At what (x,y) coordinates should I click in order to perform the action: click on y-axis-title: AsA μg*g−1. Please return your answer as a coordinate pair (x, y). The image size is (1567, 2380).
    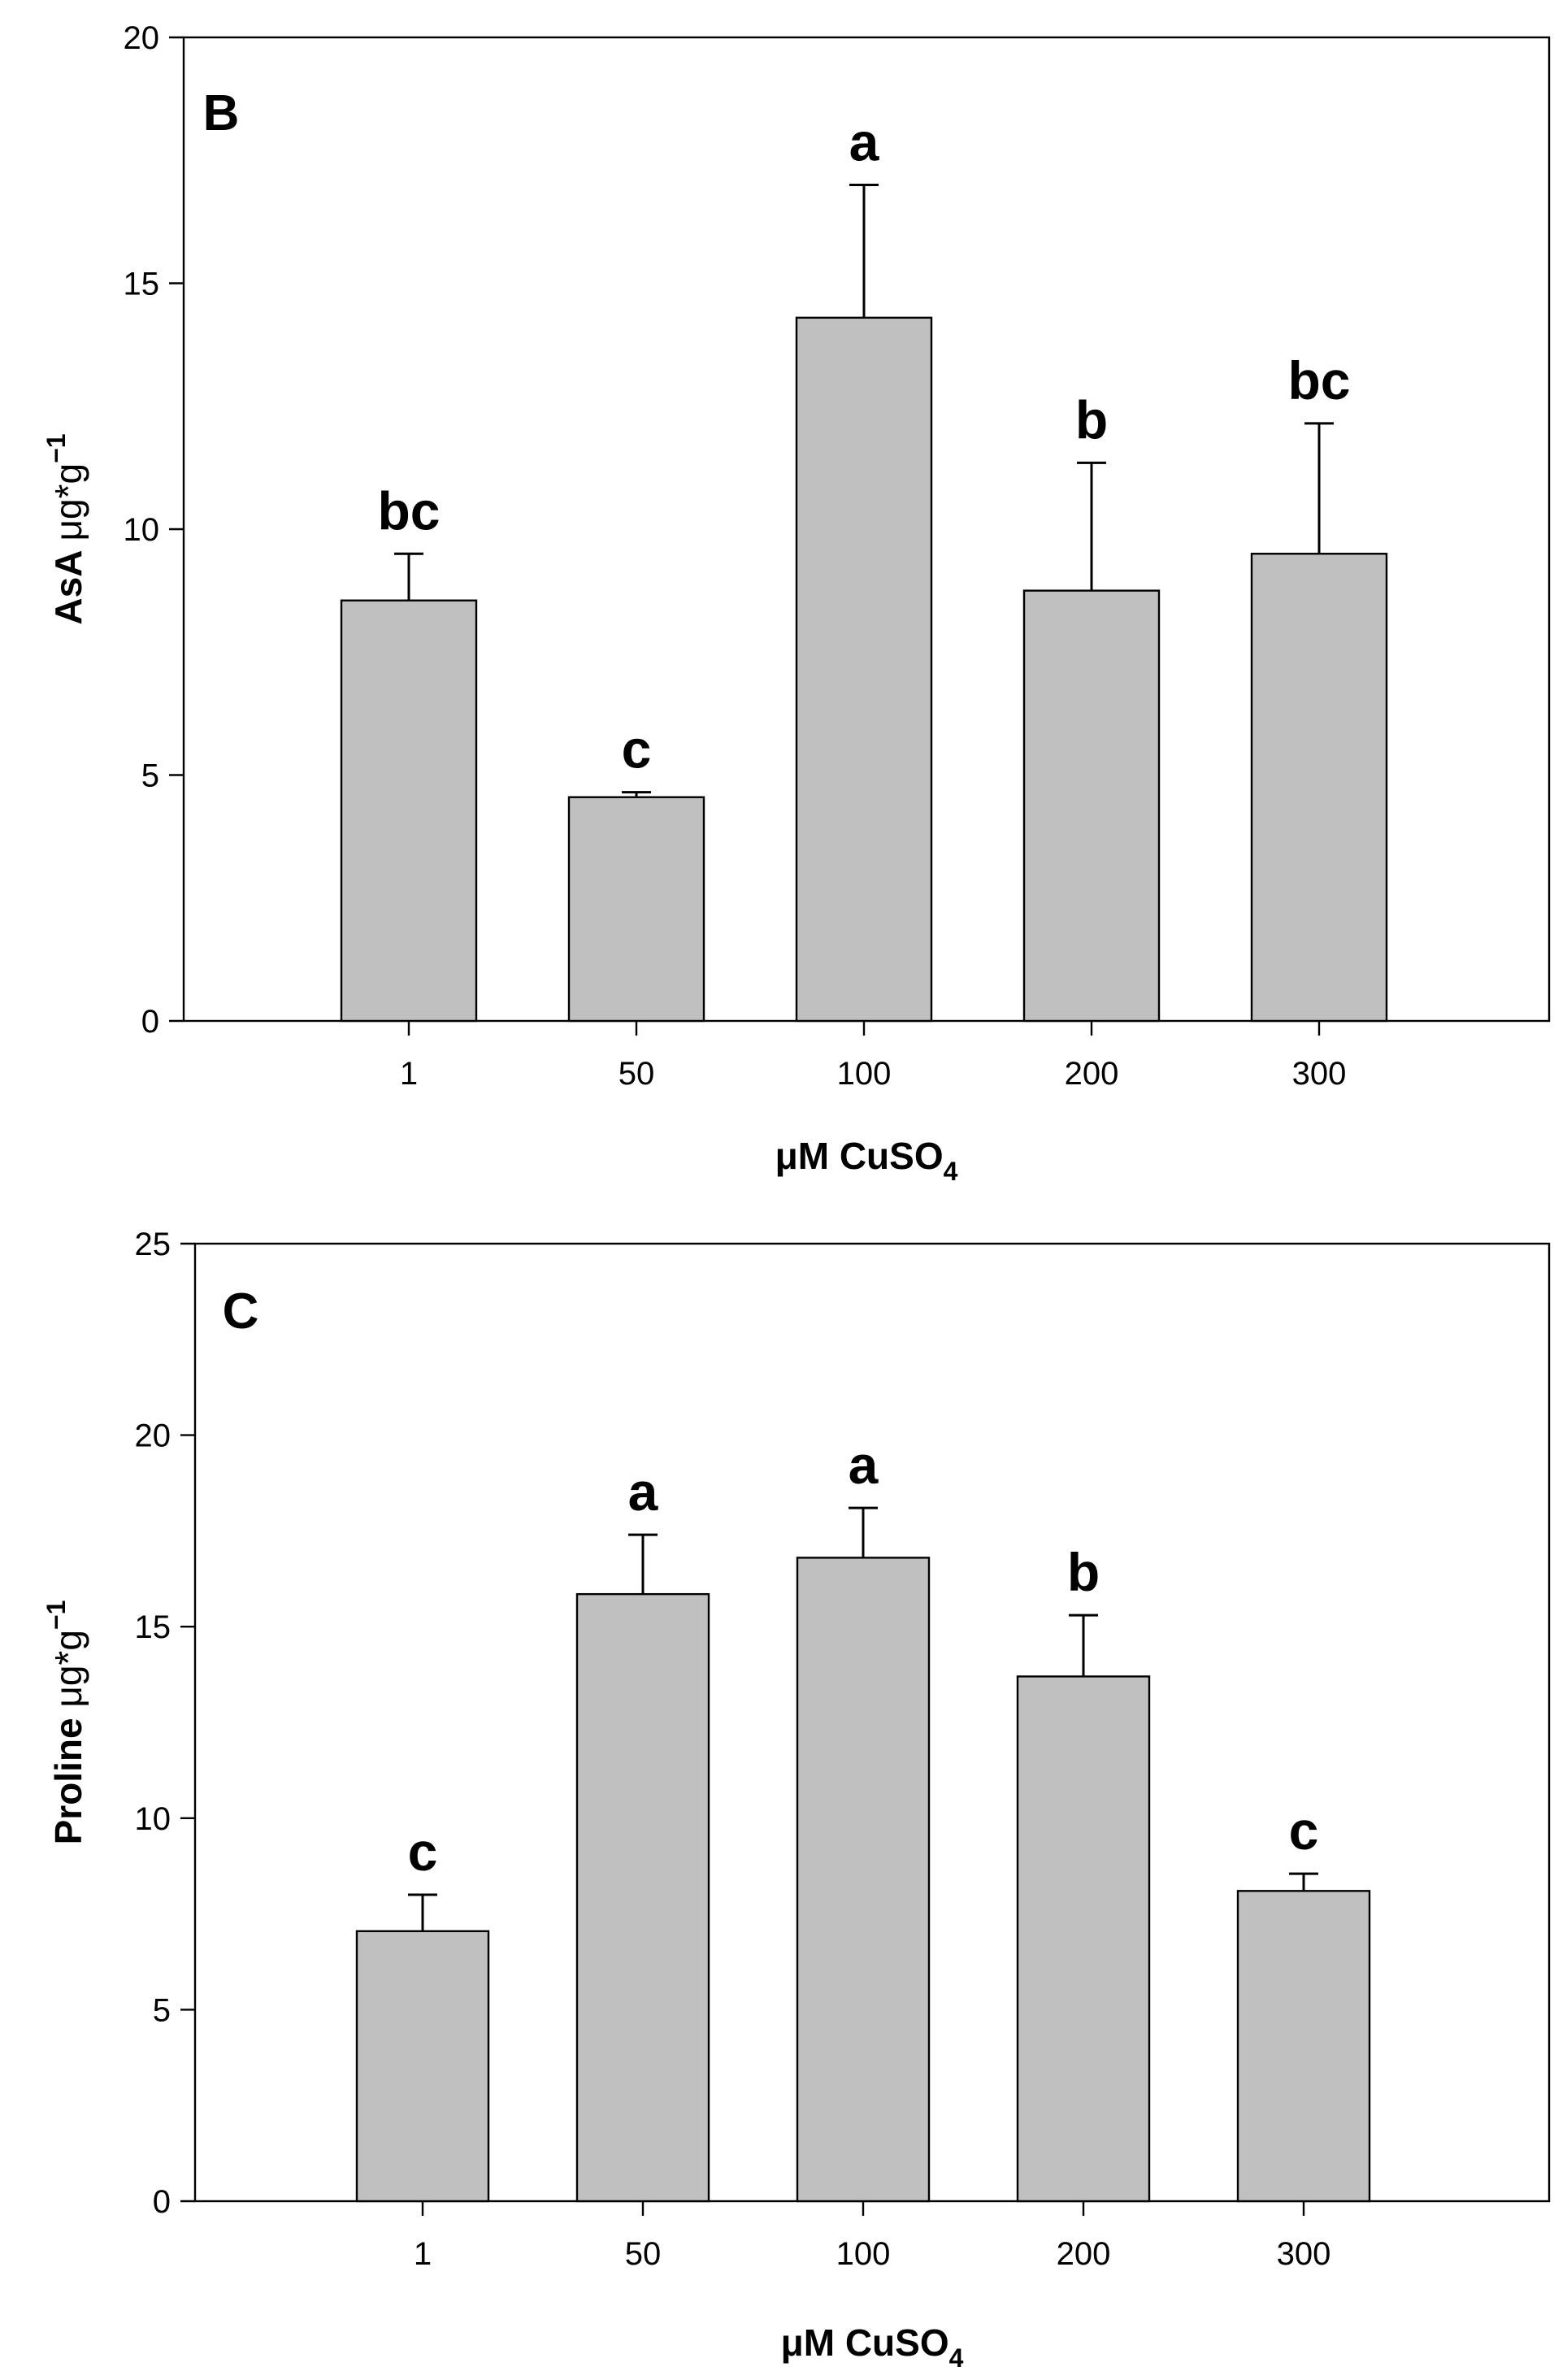
    Looking at the image, I should click on (65, 528).